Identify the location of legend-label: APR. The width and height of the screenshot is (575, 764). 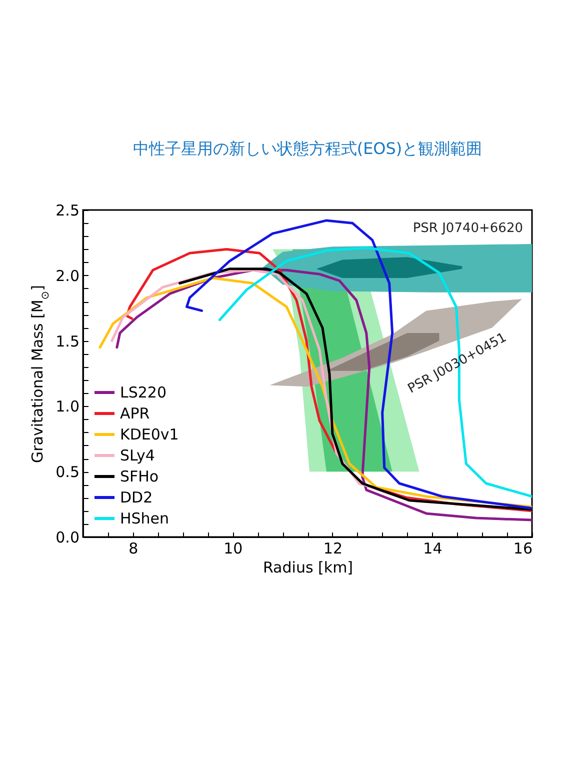
(135, 413).